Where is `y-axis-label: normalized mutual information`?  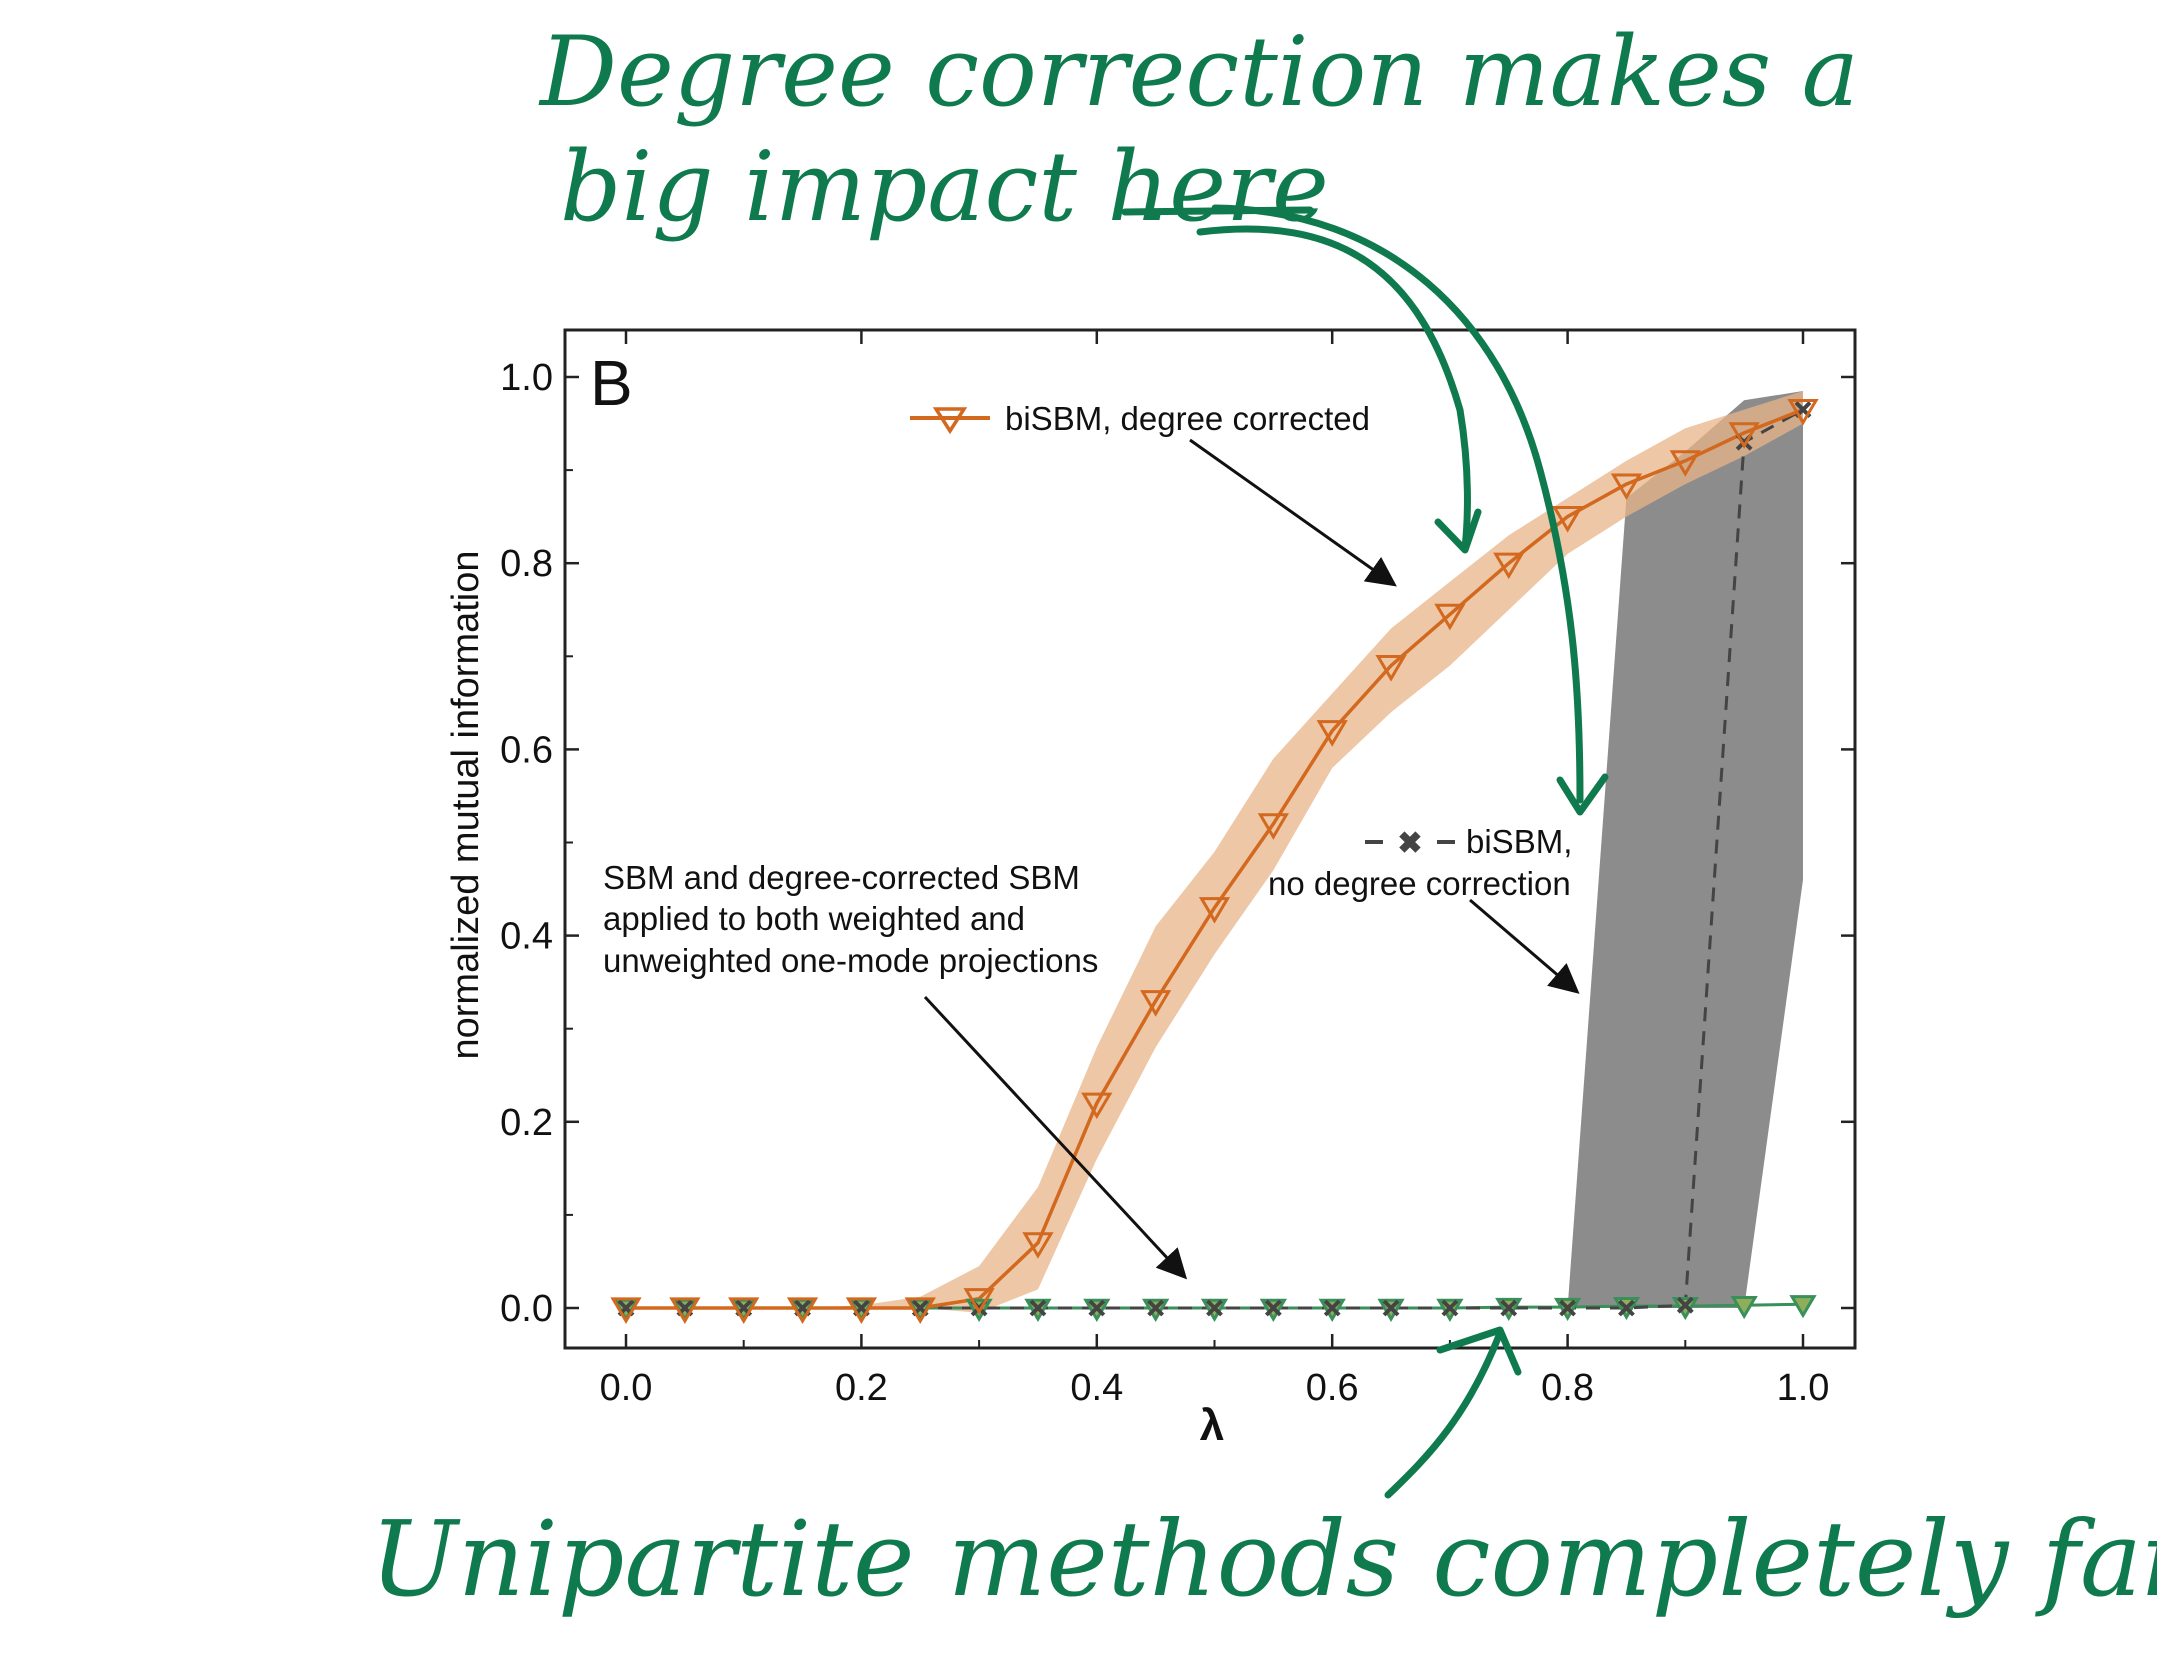 y-axis-label: normalized mutual information is located at coordinates (466, 804).